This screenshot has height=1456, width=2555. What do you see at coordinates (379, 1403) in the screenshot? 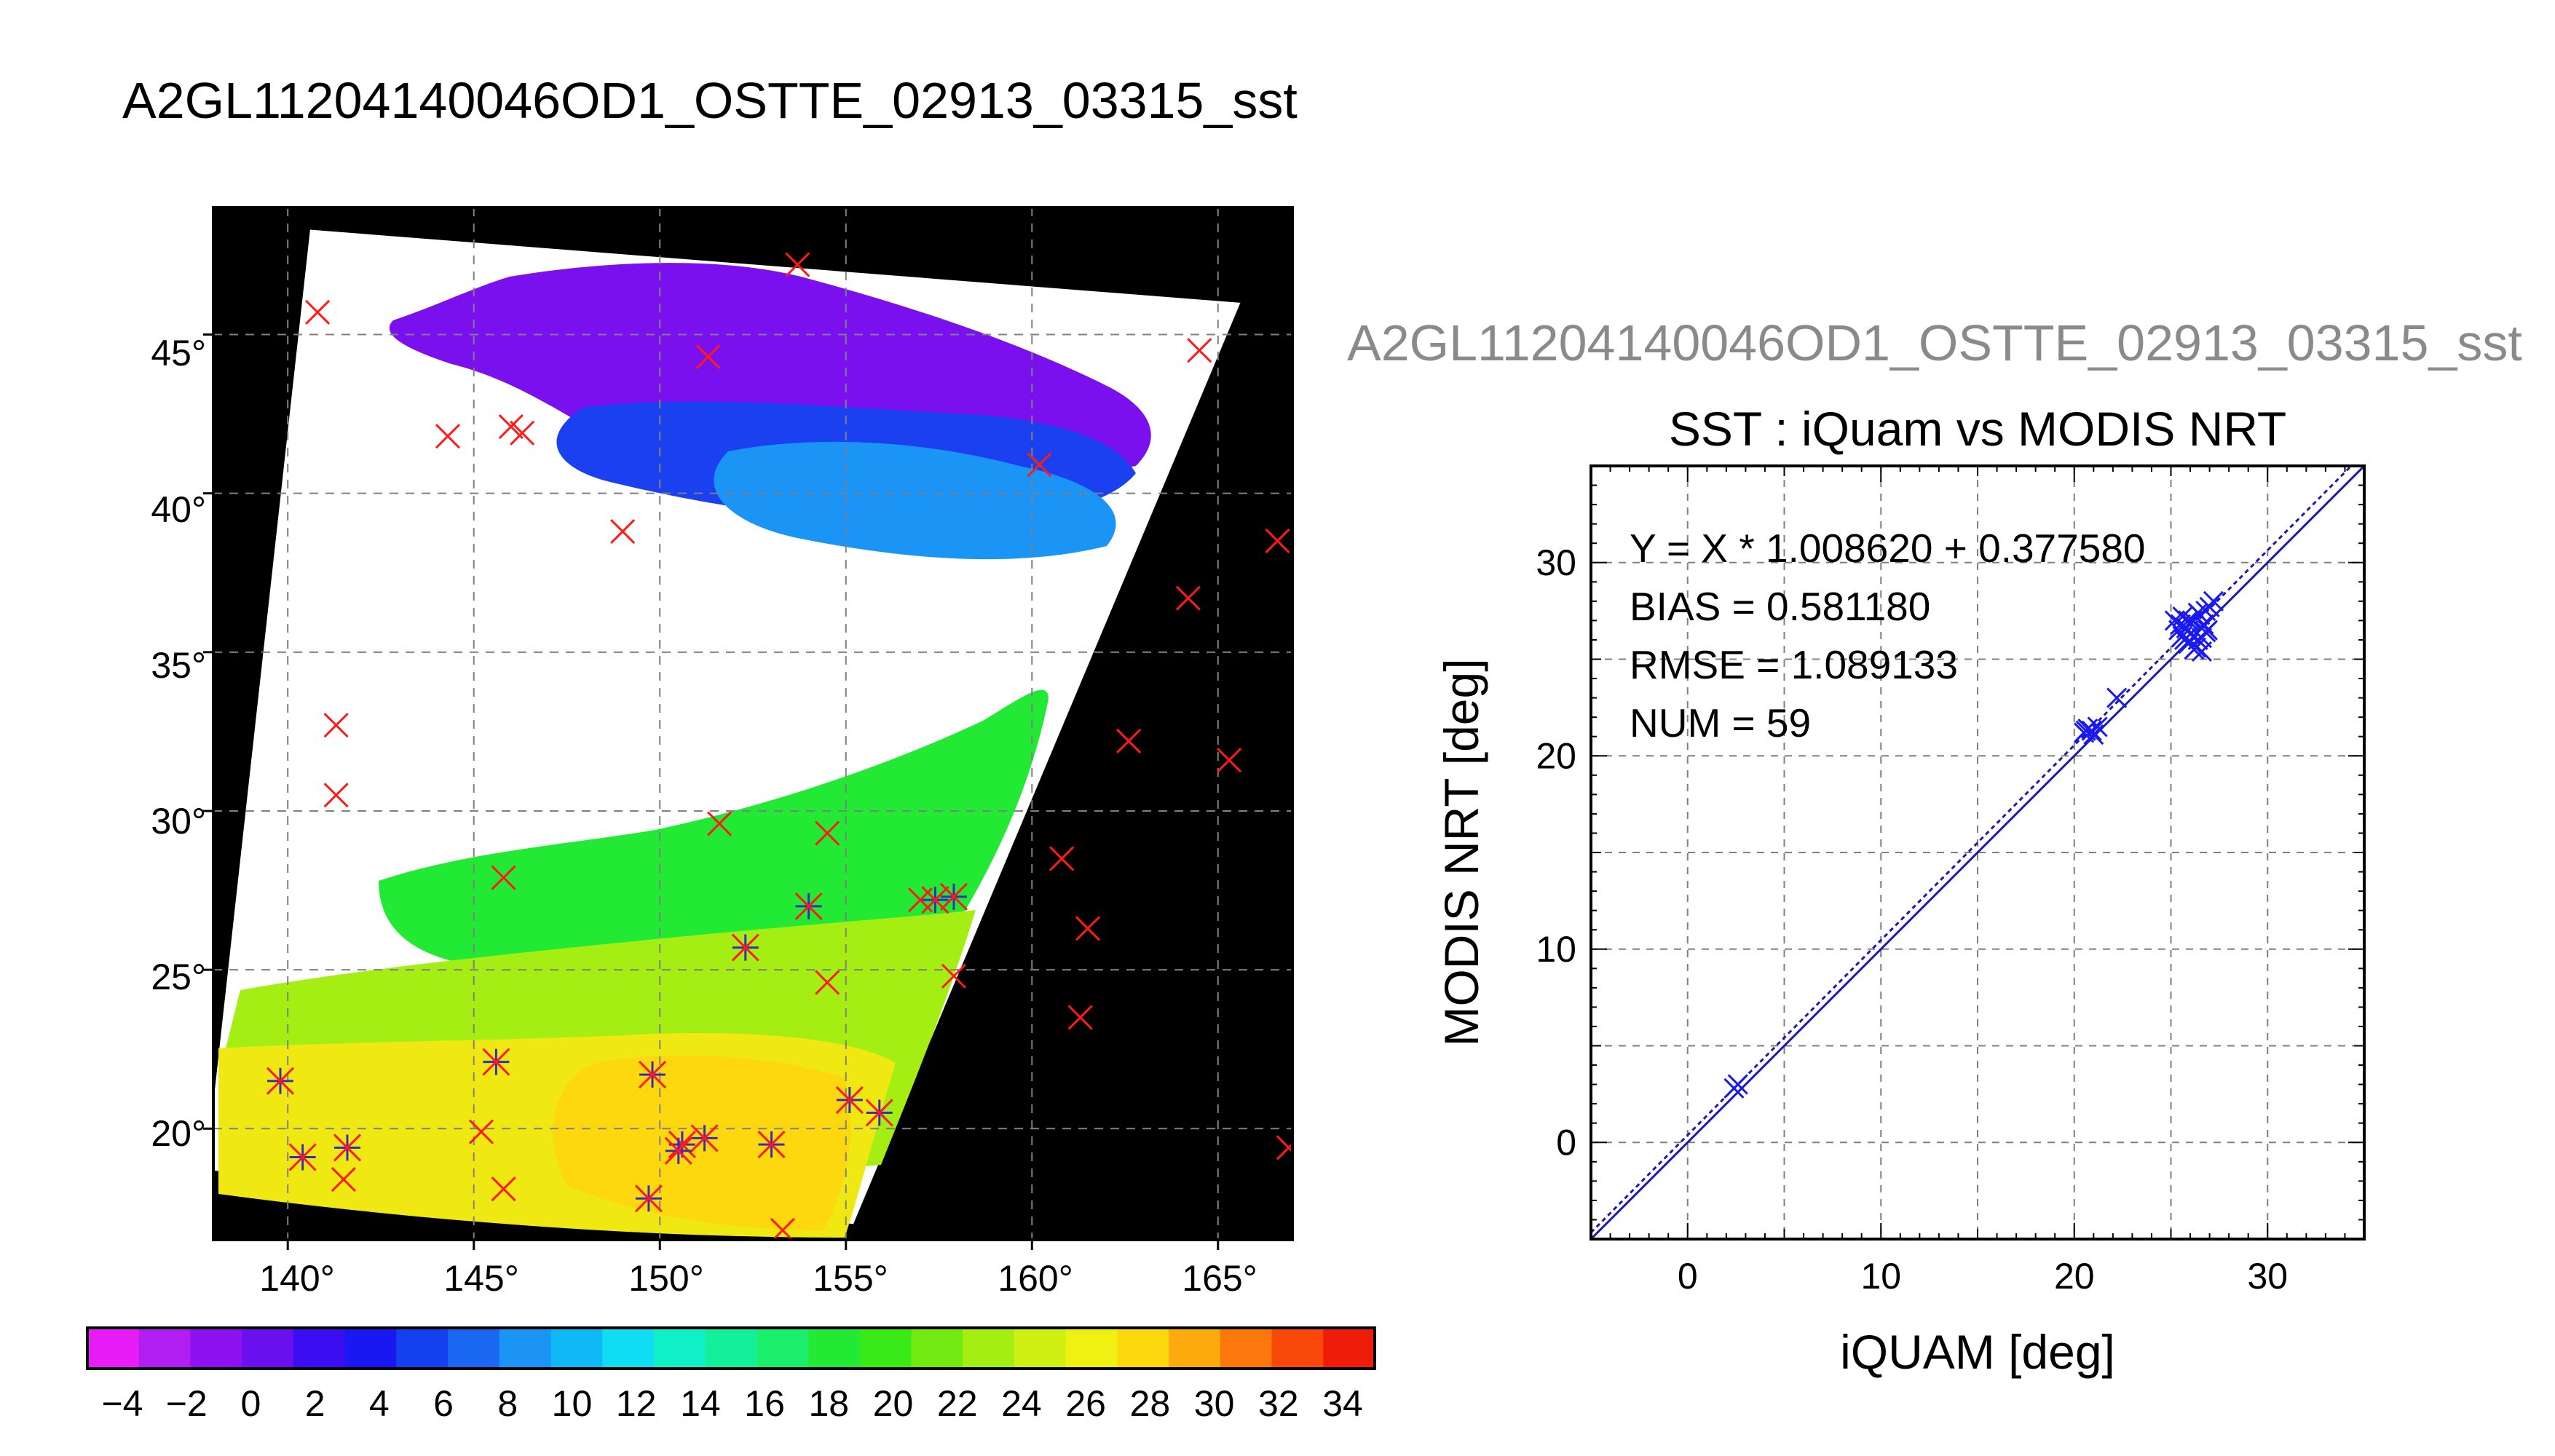
I see `colorbar-tick-label: 4` at bounding box center [379, 1403].